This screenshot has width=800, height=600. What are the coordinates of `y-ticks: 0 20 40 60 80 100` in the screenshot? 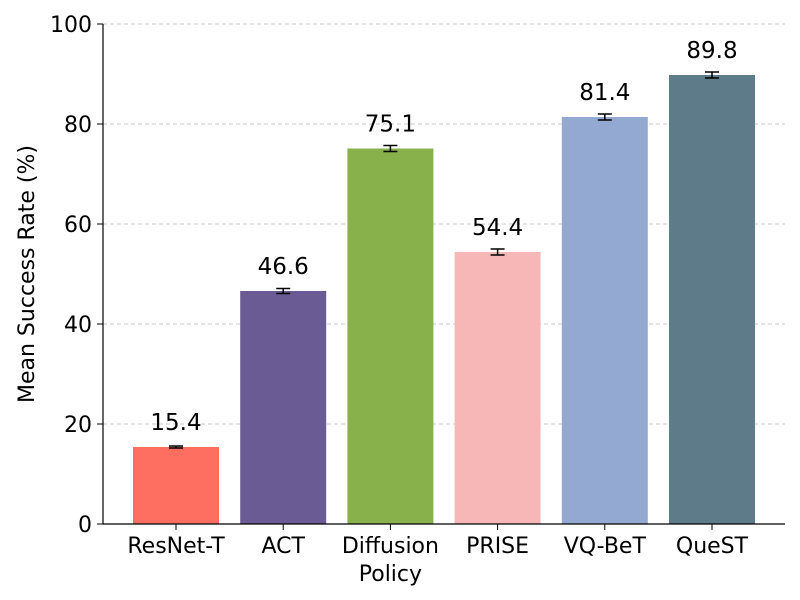 It's located at (76, 275).